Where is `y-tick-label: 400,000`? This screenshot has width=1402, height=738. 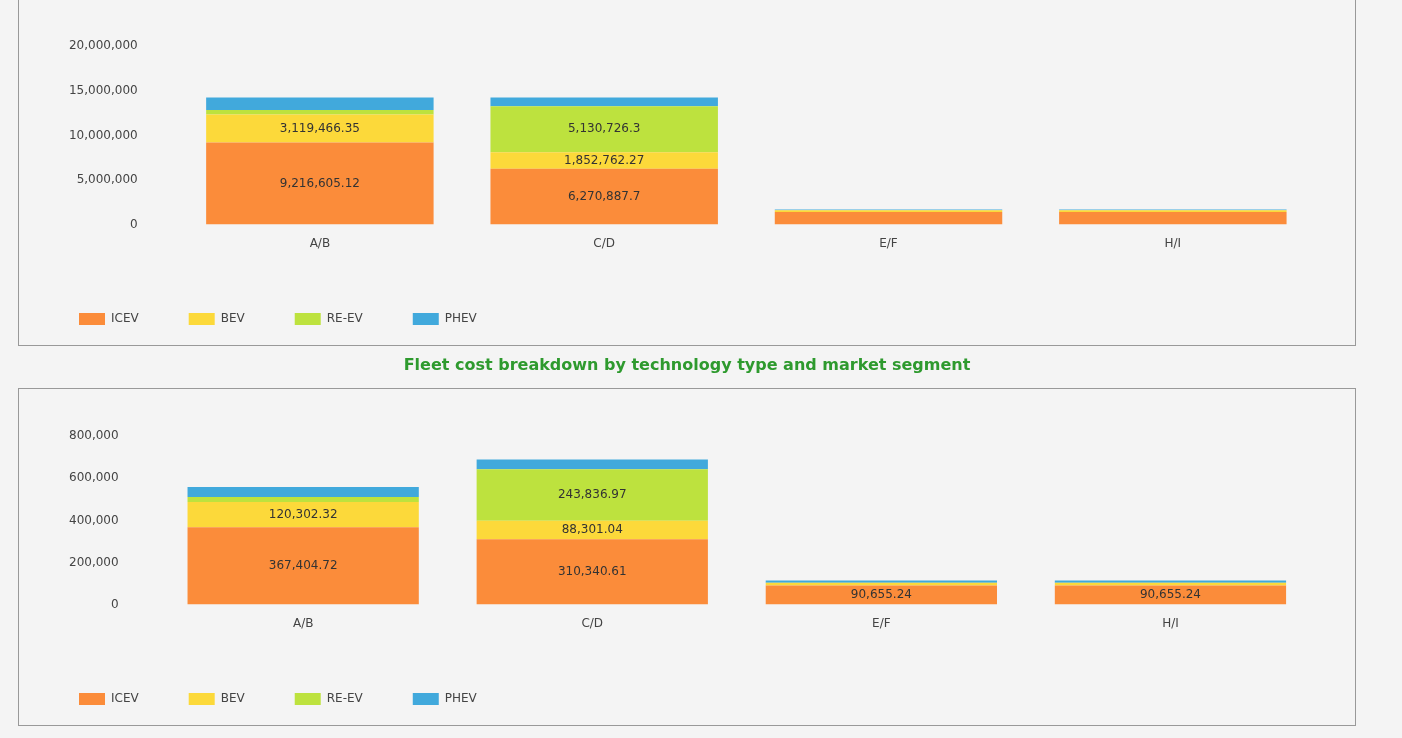 y-tick-label: 400,000 is located at coordinates (94, 519).